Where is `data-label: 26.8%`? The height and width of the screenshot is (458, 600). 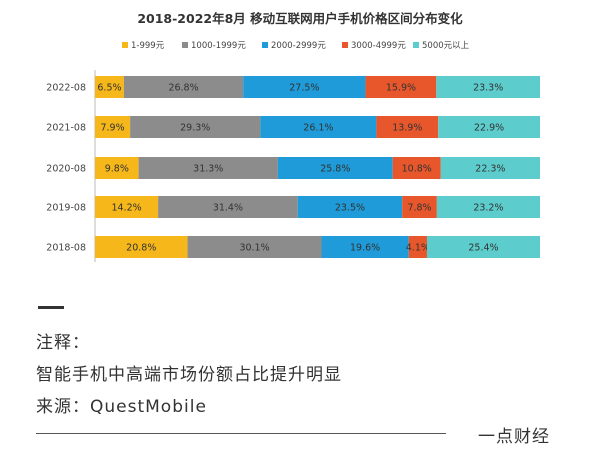 data-label: 26.8% is located at coordinates (183, 88).